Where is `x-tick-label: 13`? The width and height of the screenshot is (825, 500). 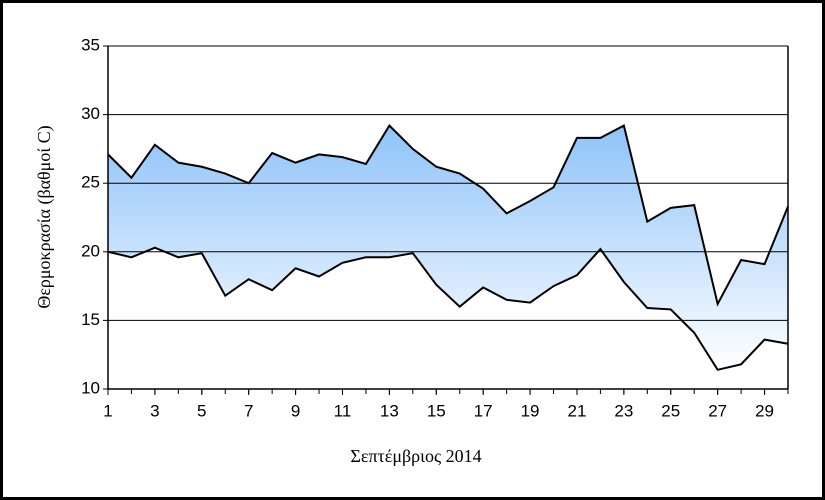 x-tick-label: 13 is located at coordinates (389, 410).